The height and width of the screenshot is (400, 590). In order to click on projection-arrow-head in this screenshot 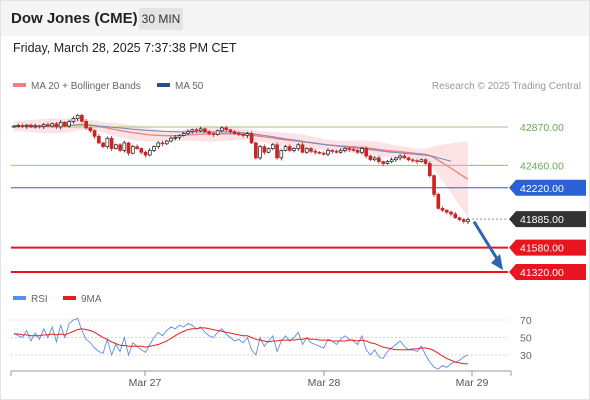, I will do `click(497, 262)`.